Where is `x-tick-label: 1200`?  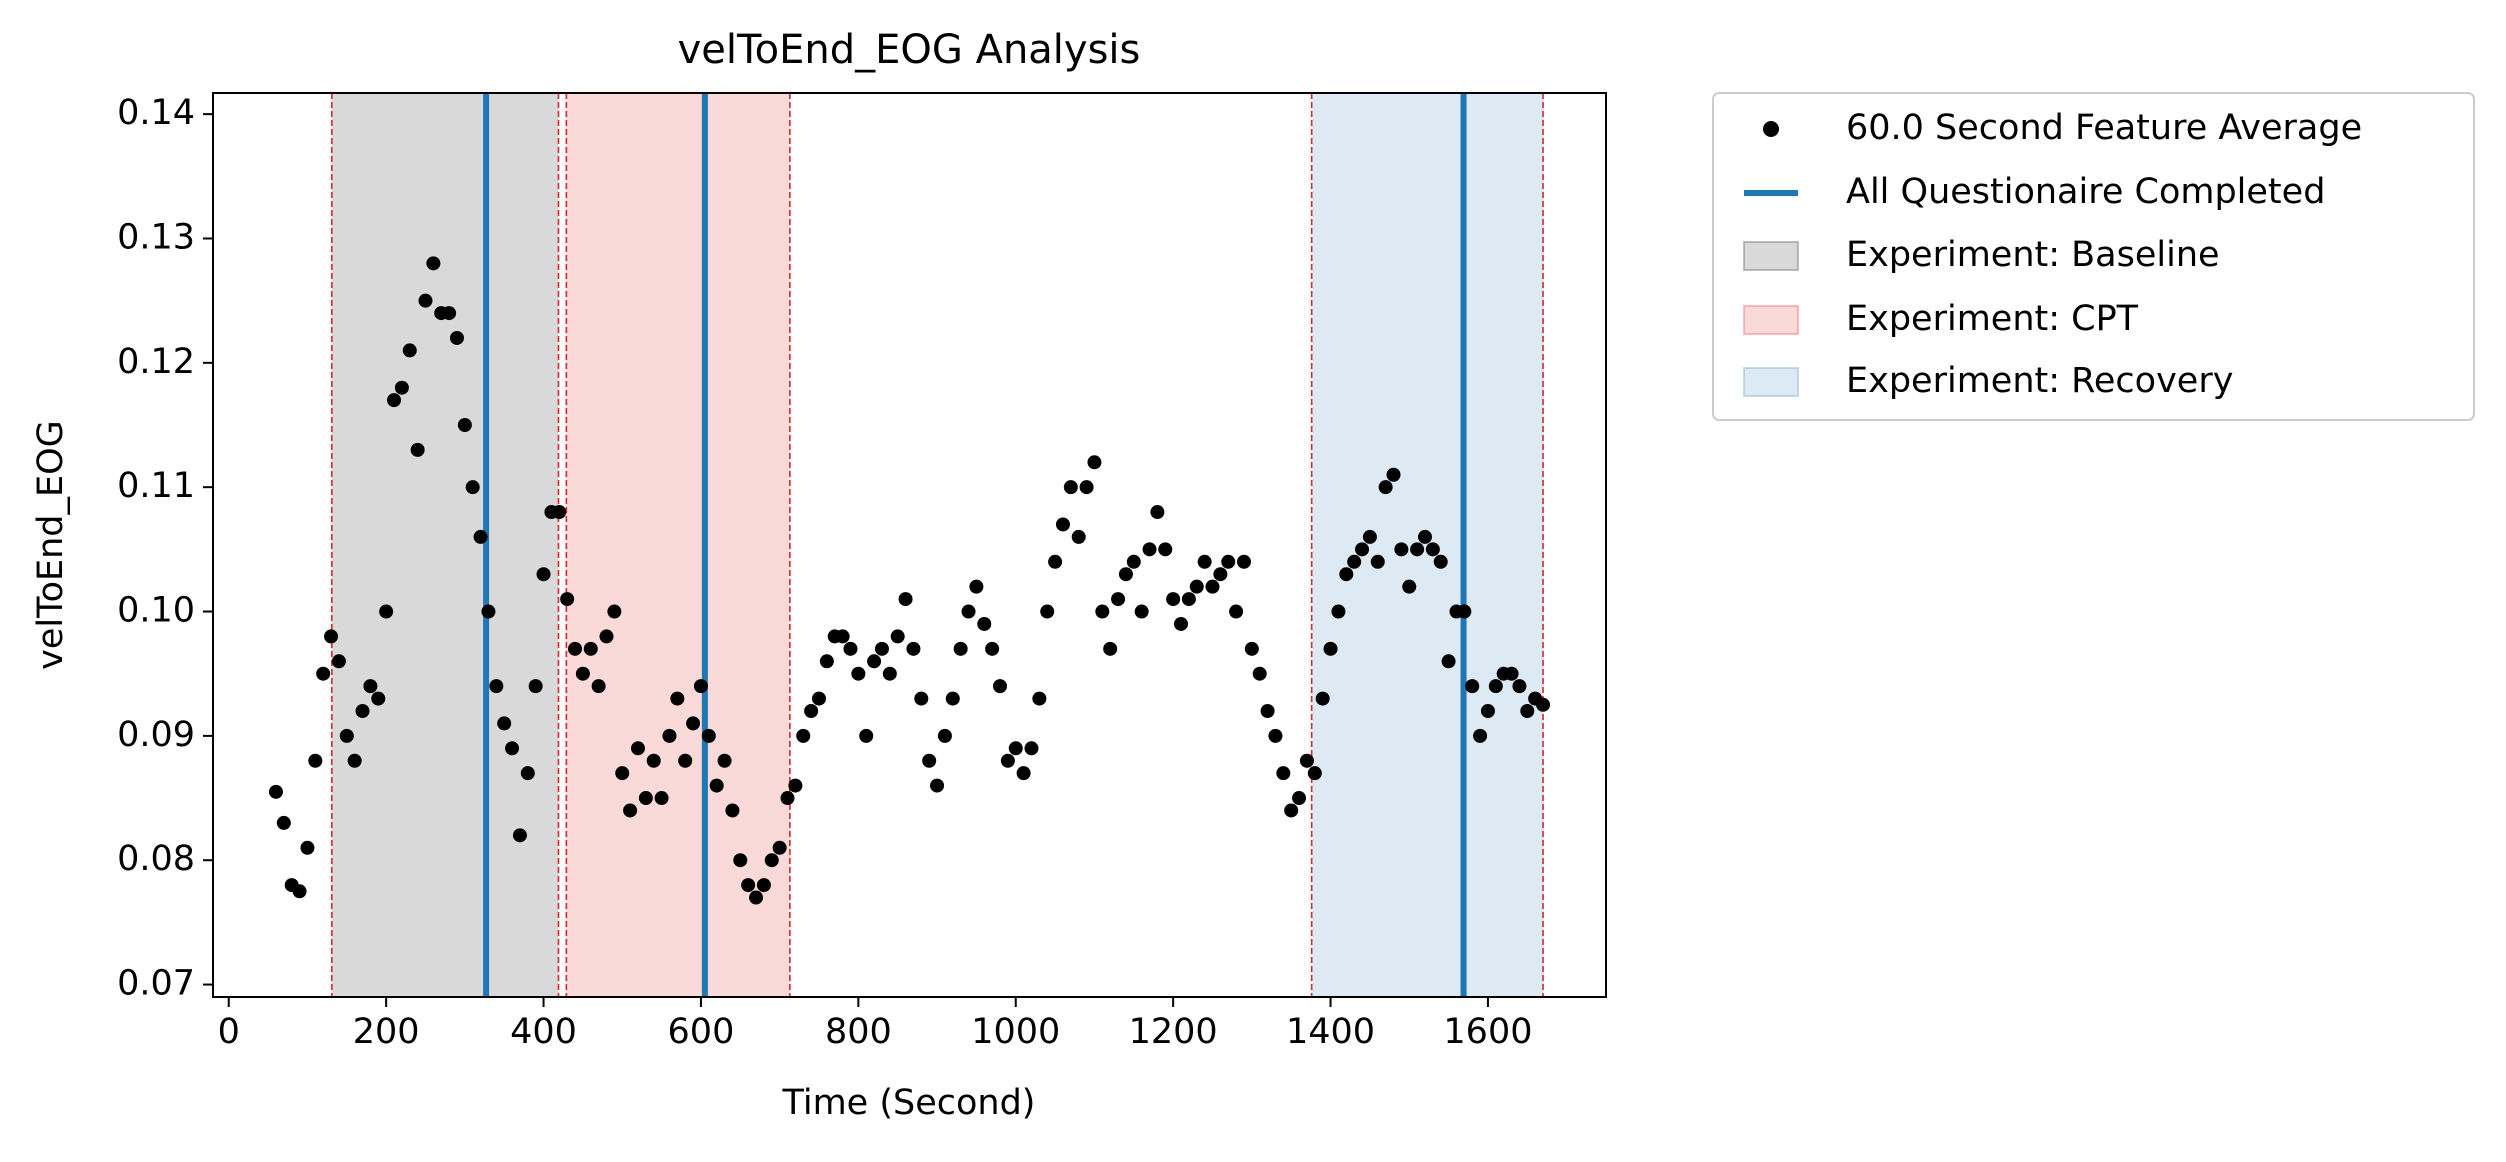
x-tick-label: 1200 is located at coordinates (1173, 1032).